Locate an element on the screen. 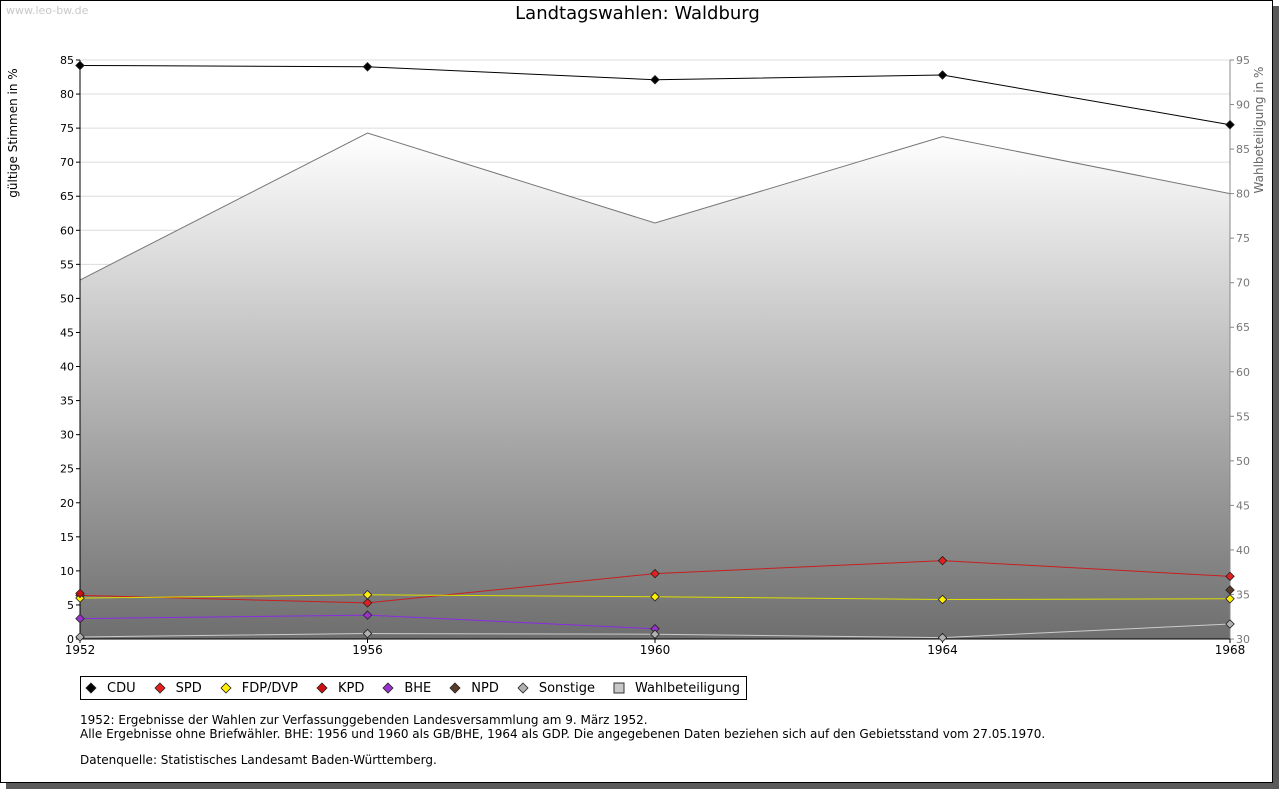 The height and width of the screenshot is (791, 1280). legend-label: BHE is located at coordinates (418, 688).